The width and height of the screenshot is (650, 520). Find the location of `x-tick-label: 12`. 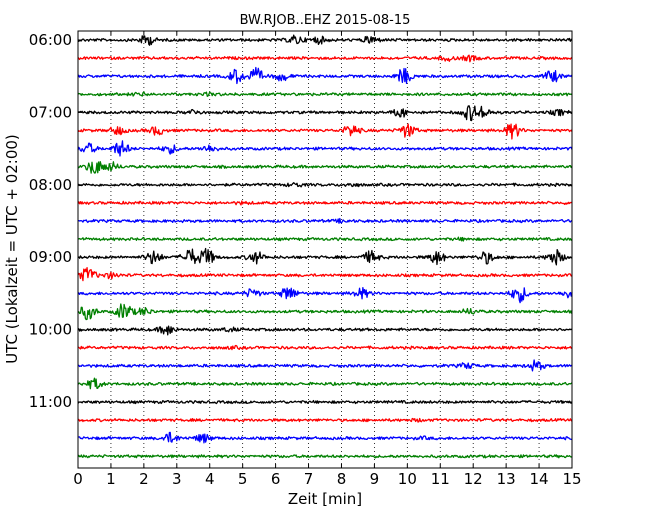

x-tick-label: 12 is located at coordinates (473, 479).